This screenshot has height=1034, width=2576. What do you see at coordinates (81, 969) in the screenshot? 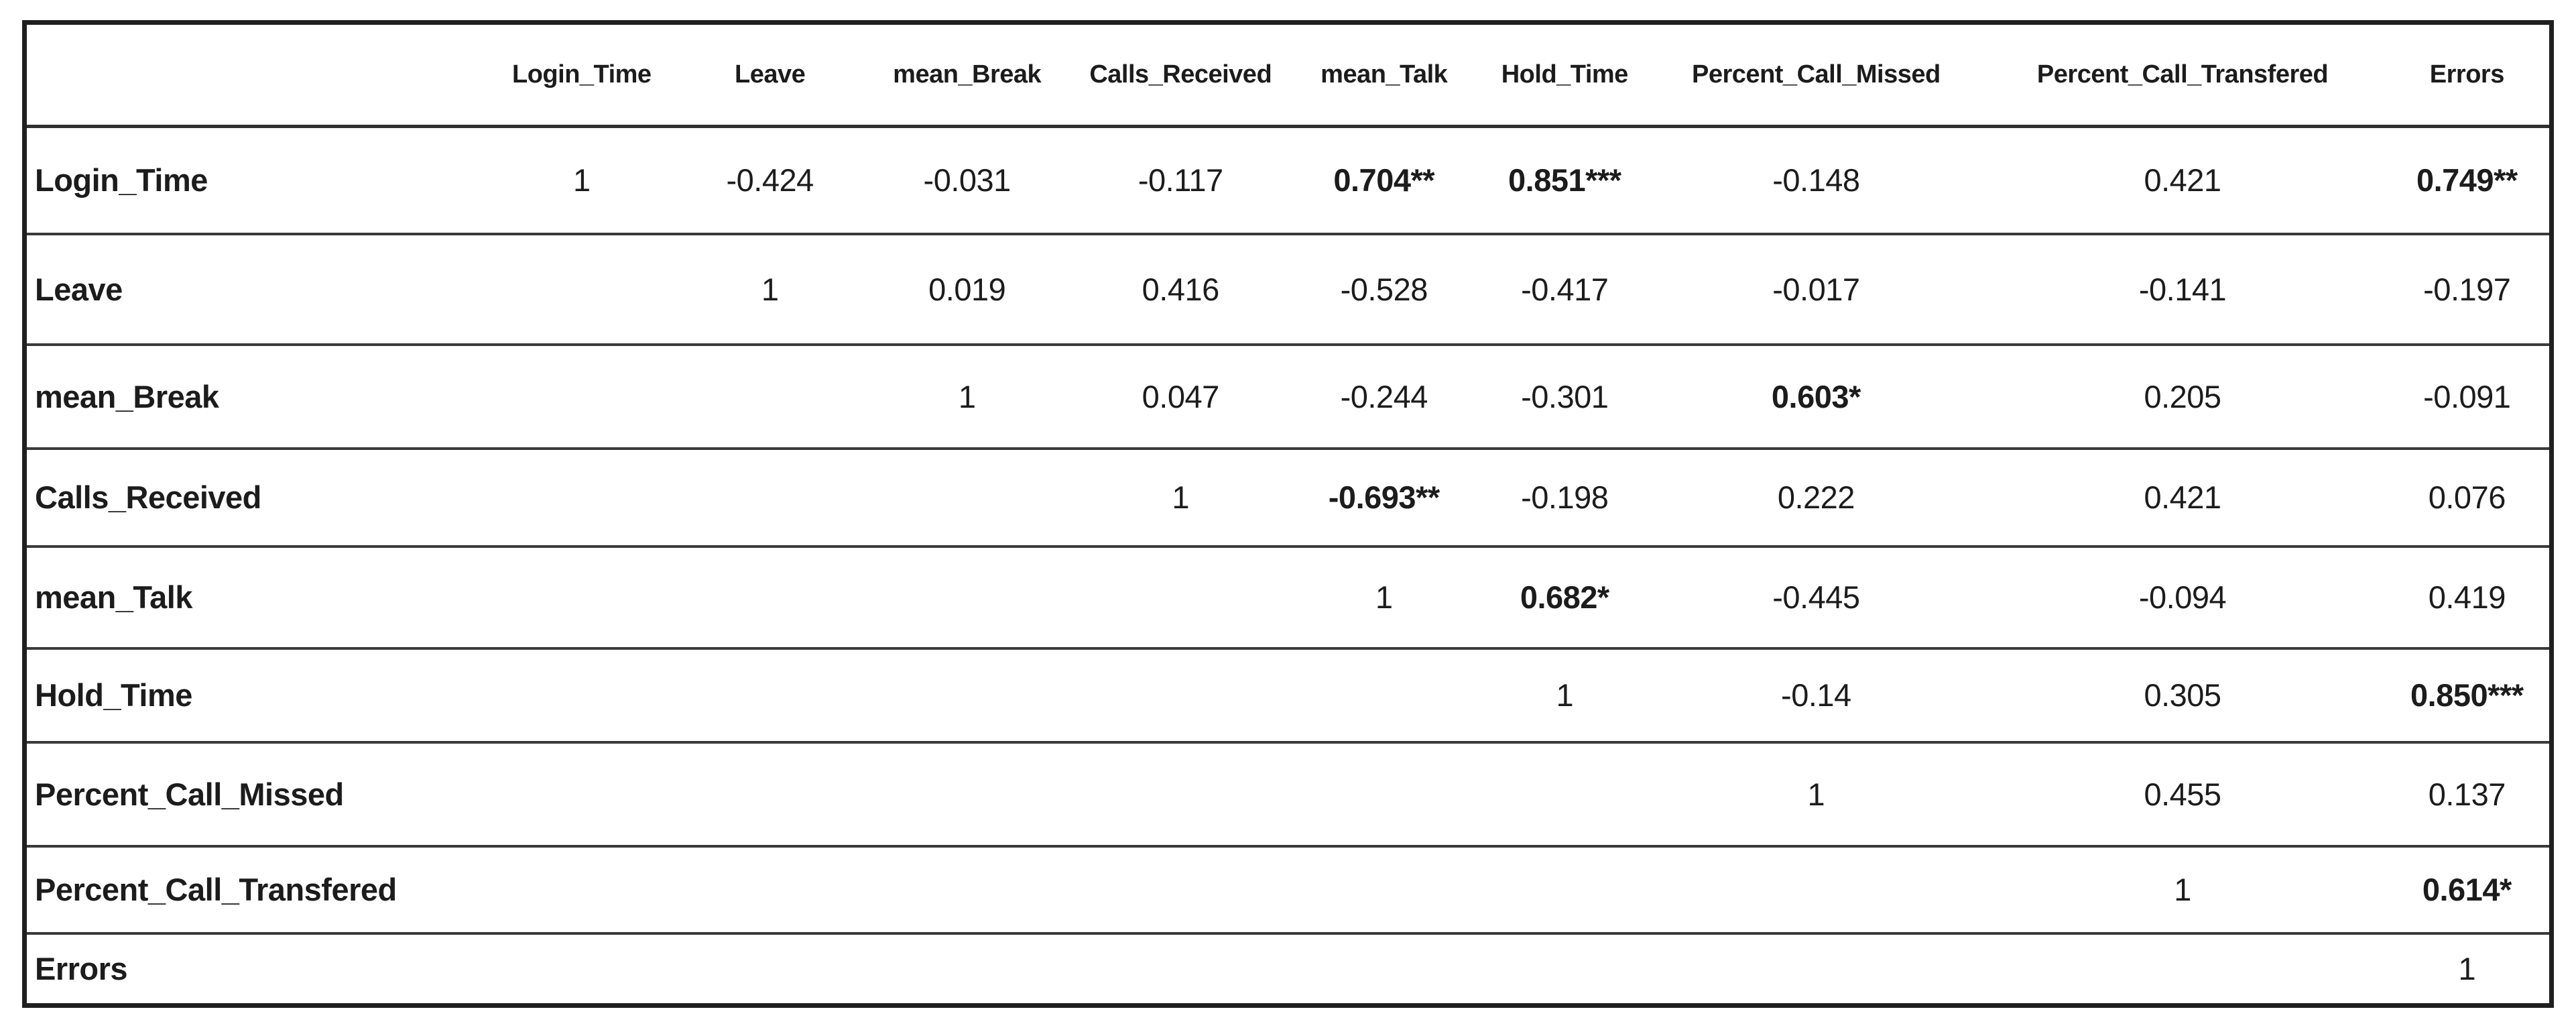
I see `row-label: Errors` at bounding box center [81, 969].